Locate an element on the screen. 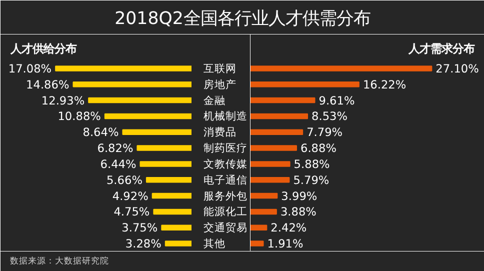 This screenshot has height=271, width=484. data-label: 3.75% is located at coordinates (140, 227).